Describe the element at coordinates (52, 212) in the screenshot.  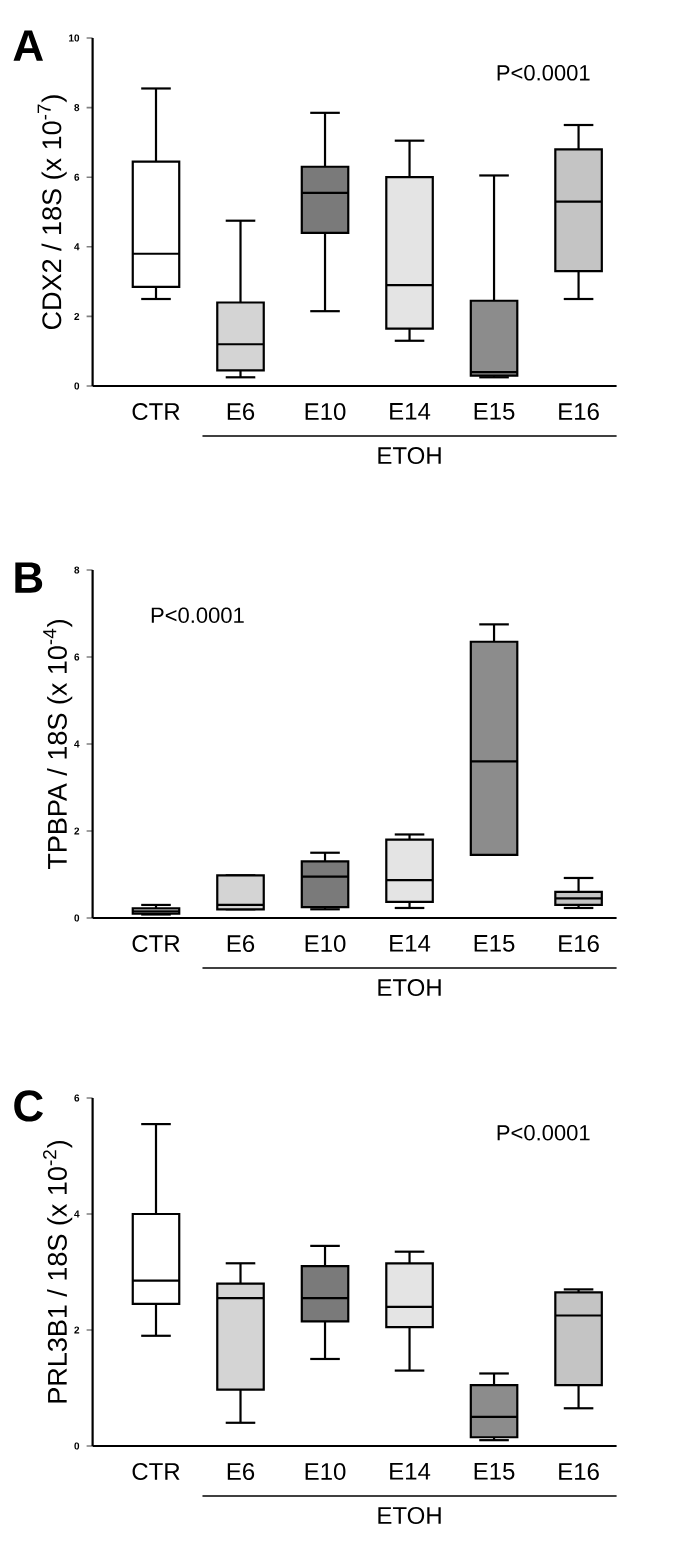
I see `y-axis-title: CDX2 / 18S (x 10$^{-7}$)` at that location.